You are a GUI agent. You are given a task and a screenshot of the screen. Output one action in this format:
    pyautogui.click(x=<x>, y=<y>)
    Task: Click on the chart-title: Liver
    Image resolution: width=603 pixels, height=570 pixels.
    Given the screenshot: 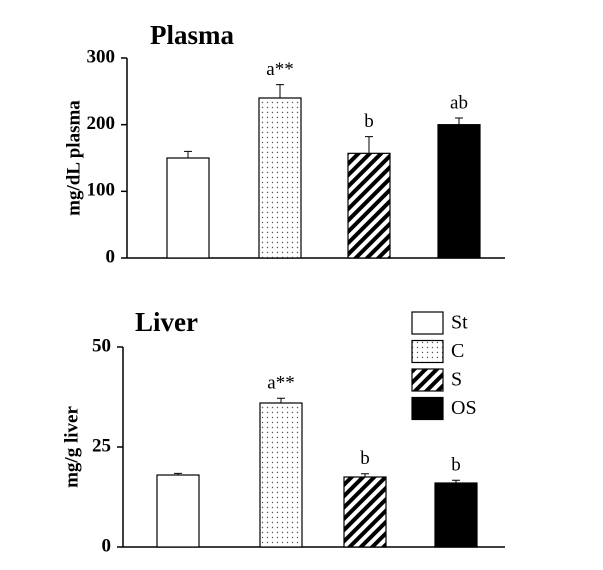 What is the action you would take?
    pyautogui.click(x=166, y=322)
    